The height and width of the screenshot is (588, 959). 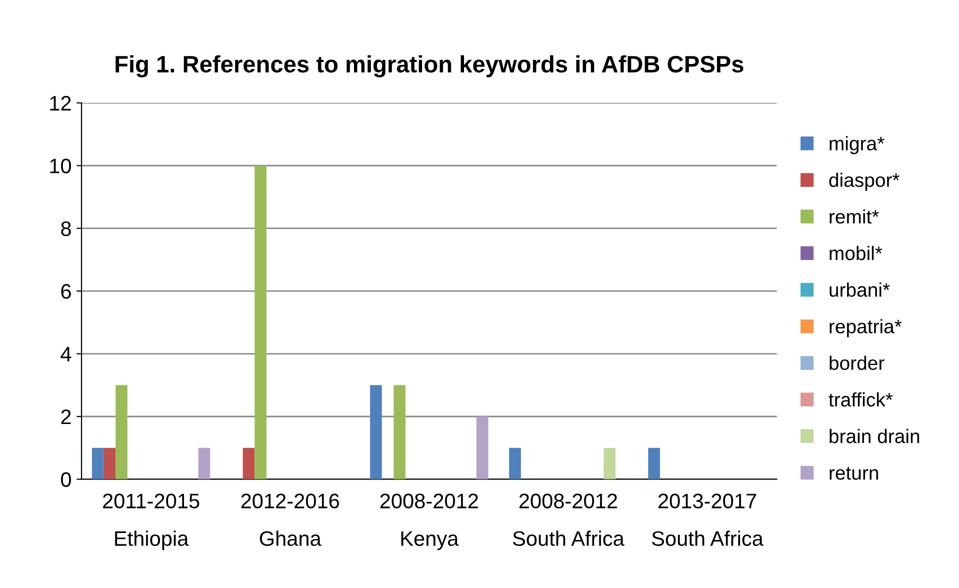 What do you see at coordinates (66, 228) in the screenshot?
I see `y-tick-label: 8` at bounding box center [66, 228].